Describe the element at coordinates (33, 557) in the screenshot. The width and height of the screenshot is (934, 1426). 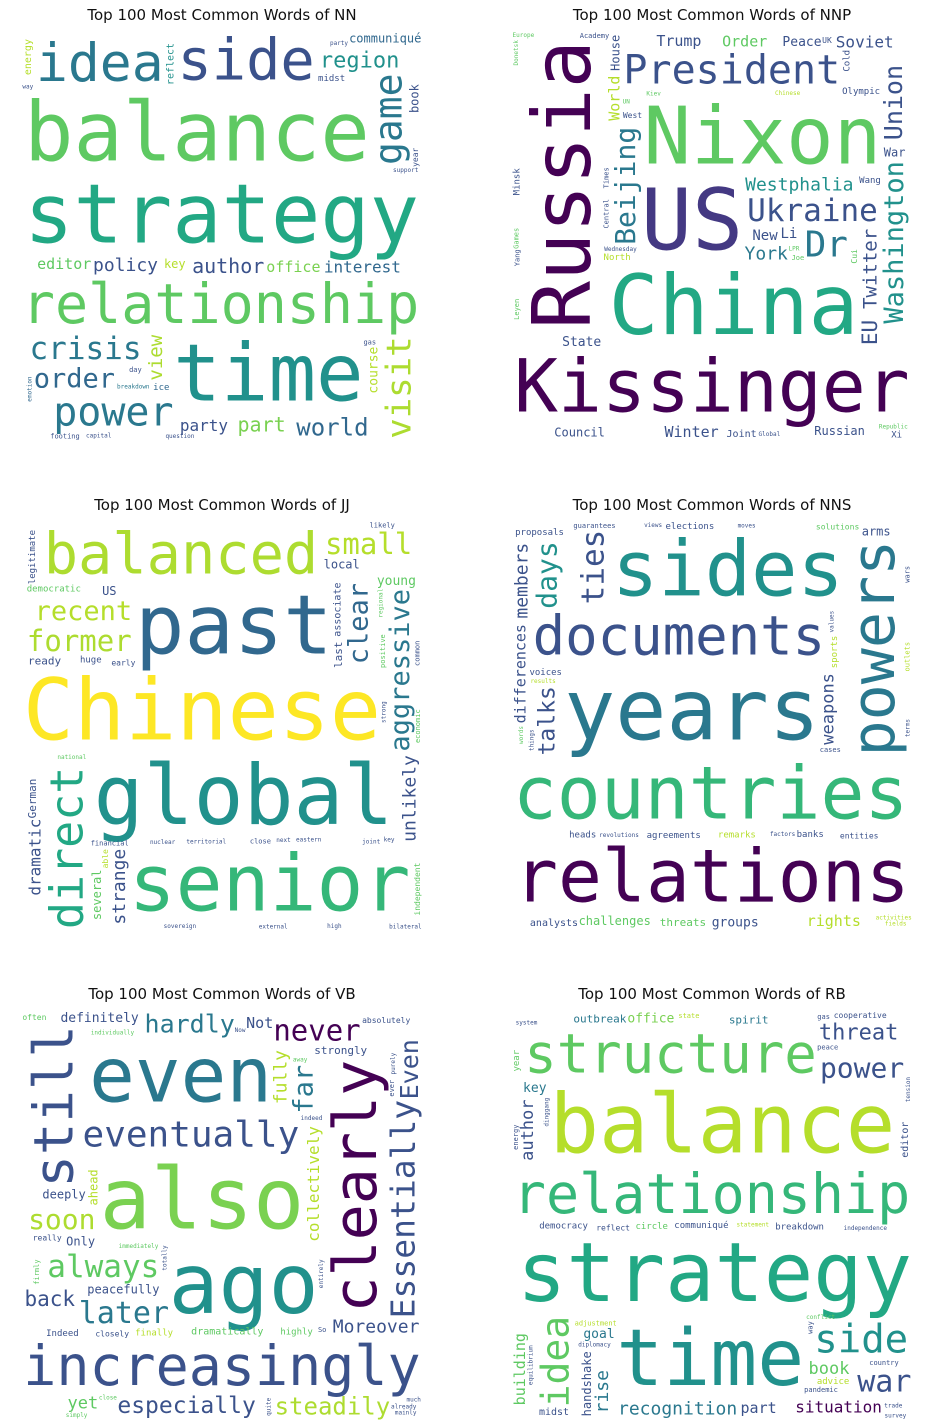
I see `word-legitimate: legitimate` at that location.